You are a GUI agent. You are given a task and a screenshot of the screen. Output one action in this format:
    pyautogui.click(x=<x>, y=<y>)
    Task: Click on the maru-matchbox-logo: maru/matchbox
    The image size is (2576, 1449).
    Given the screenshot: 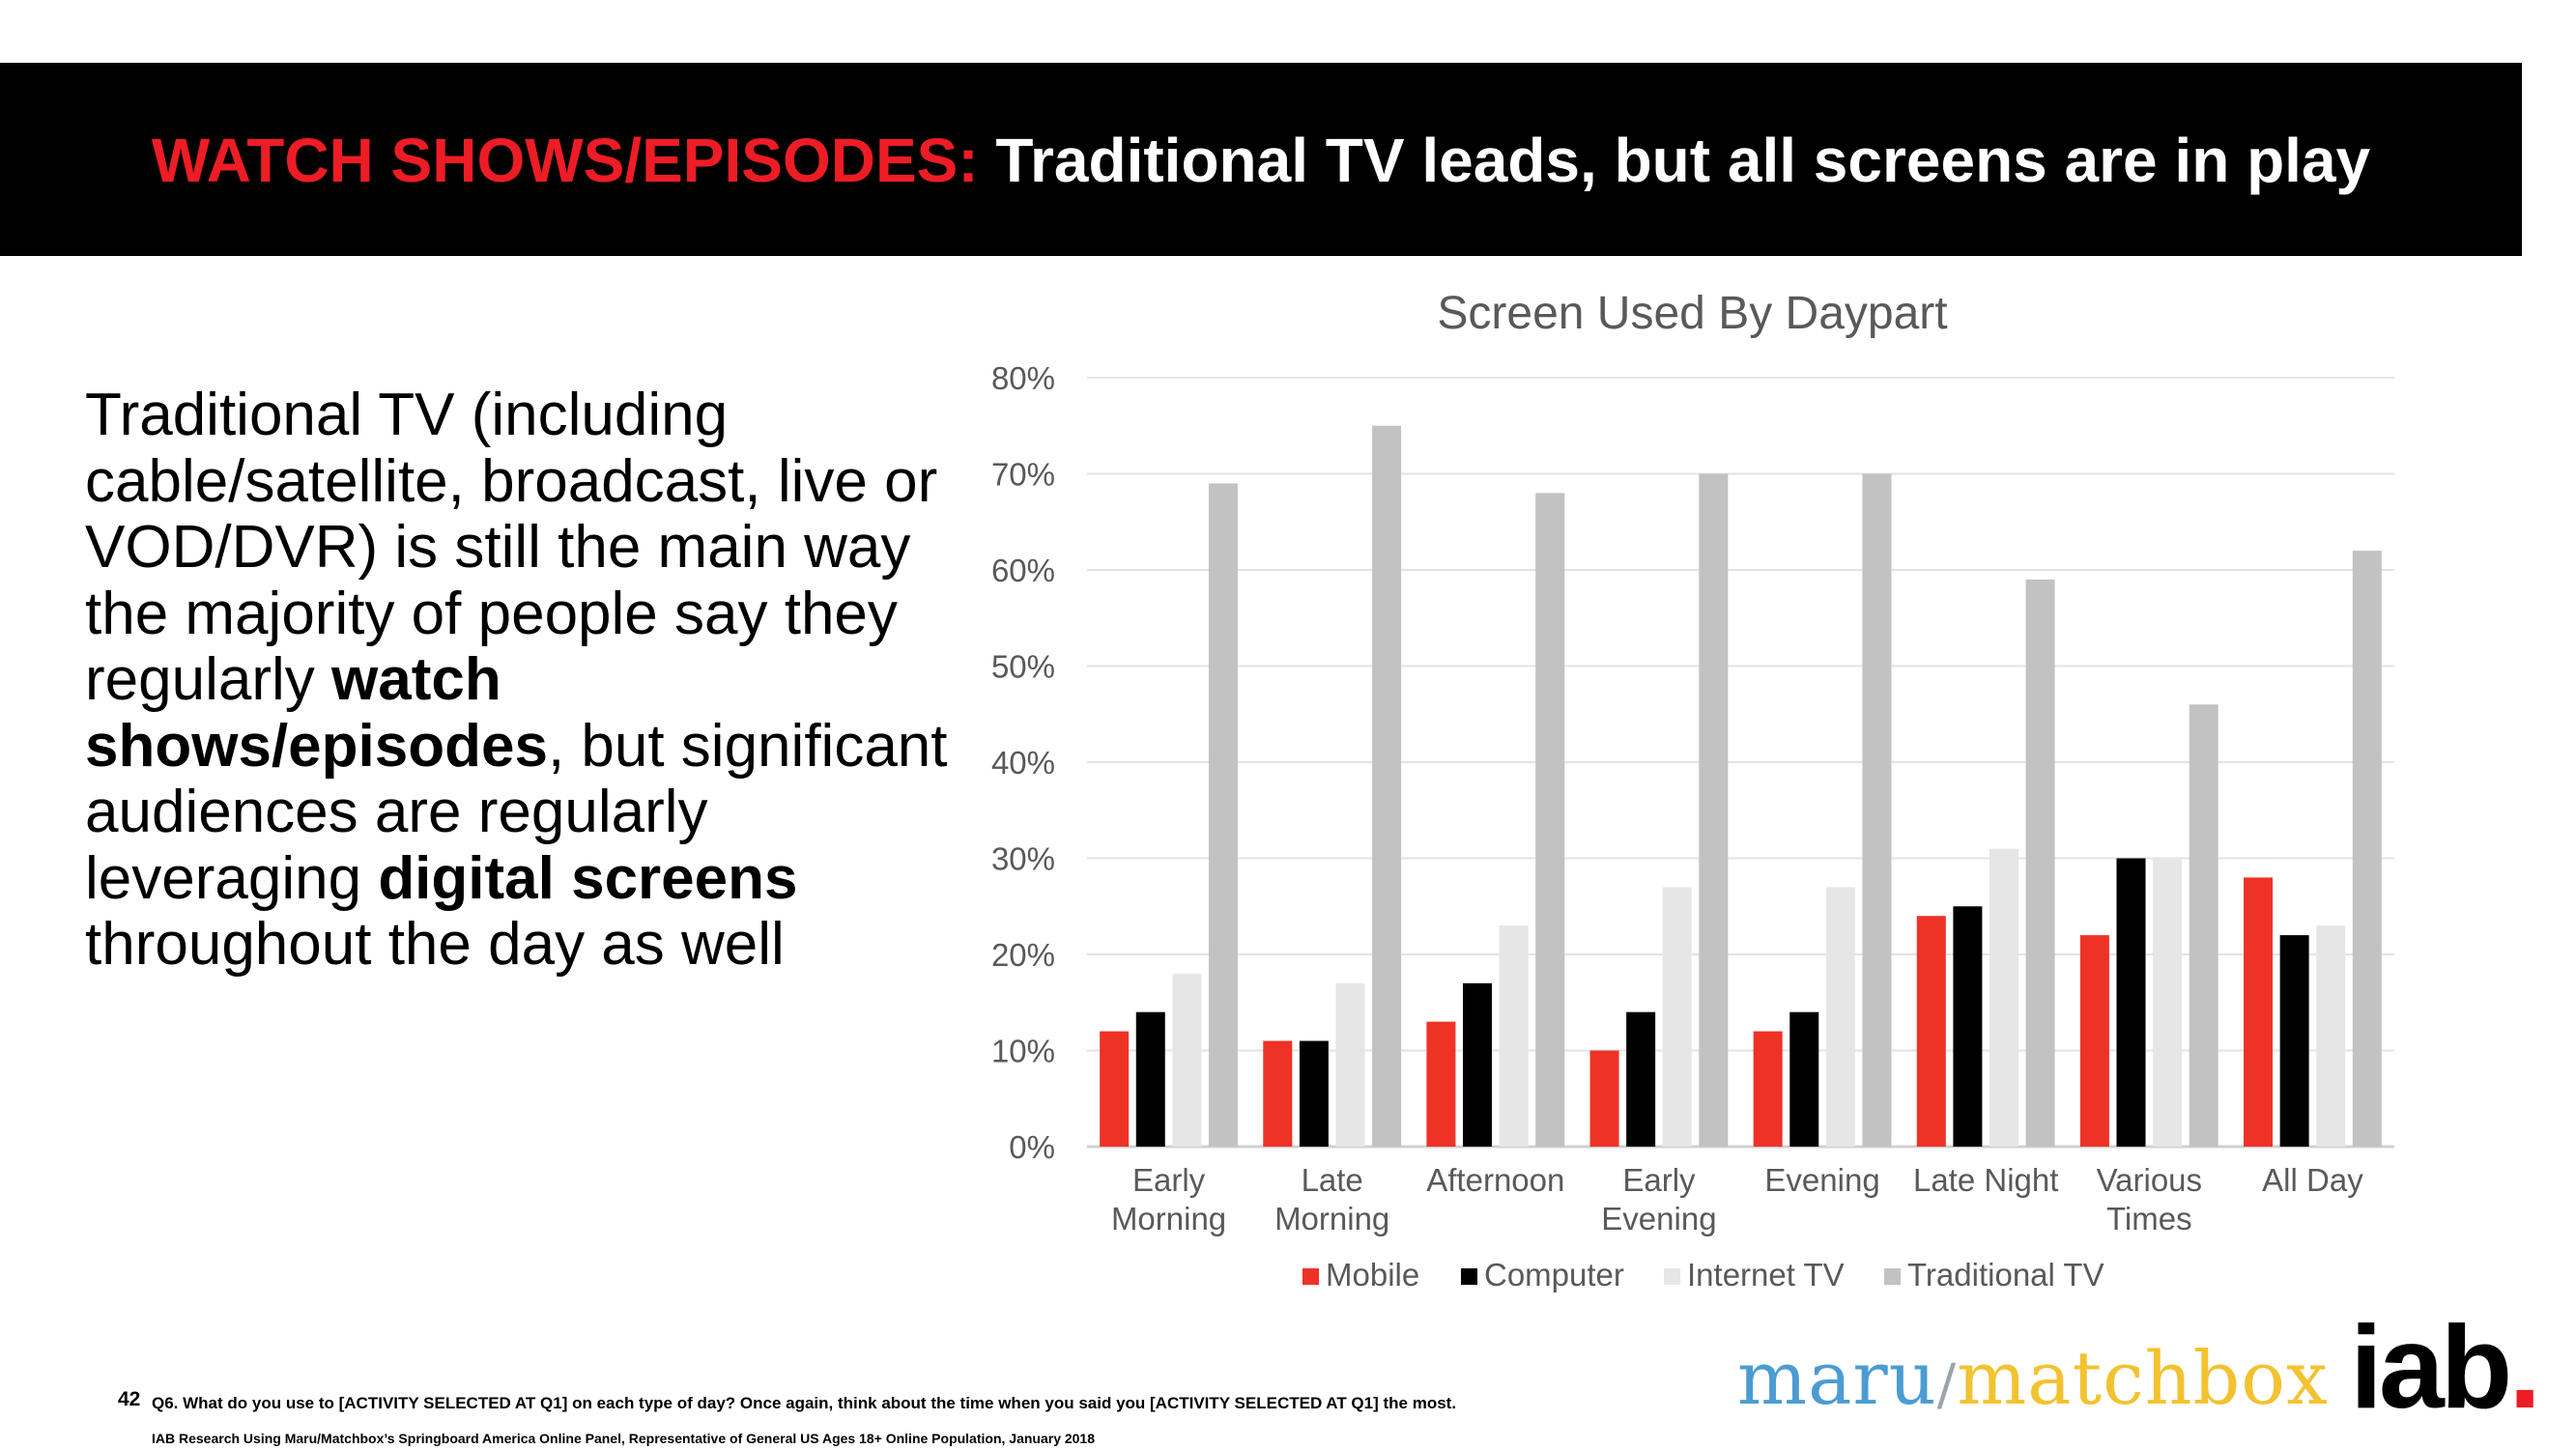 What is the action you would take?
    pyautogui.click(x=2033, y=1381)
    